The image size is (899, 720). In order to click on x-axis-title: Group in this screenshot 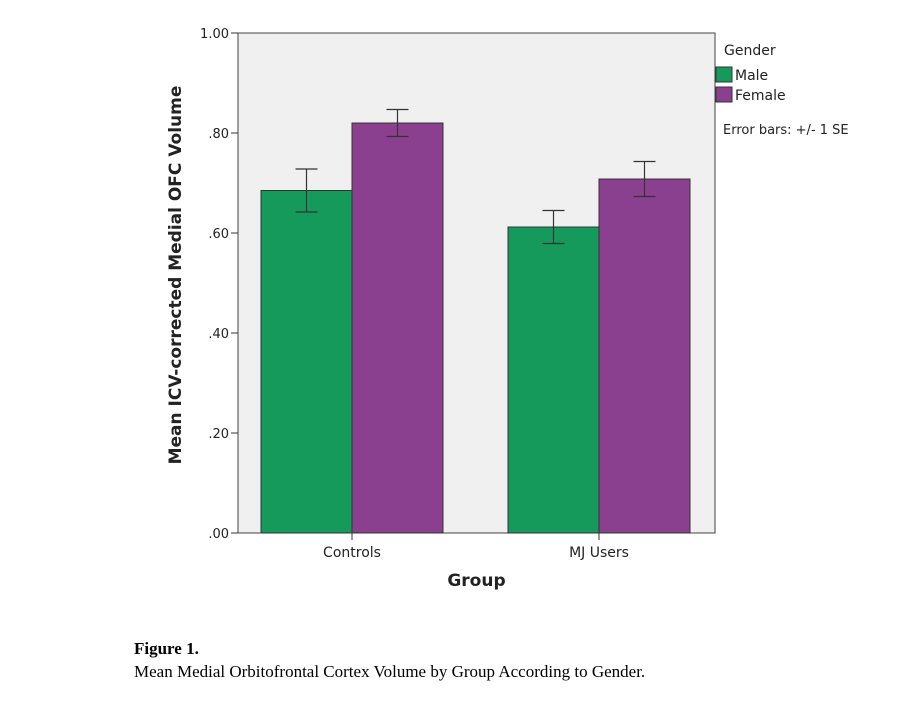, I will do `click(476, 581)`.